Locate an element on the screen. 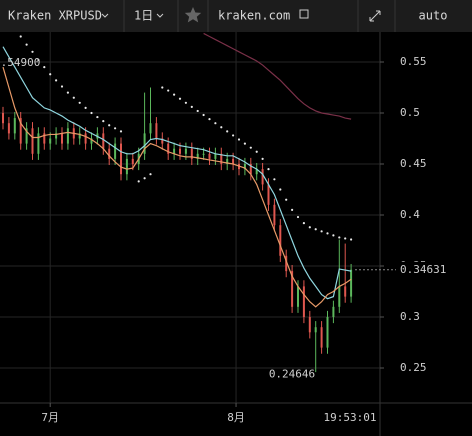 Image resolution: width=472 pixels, height=436 pixels. price-annotation: 0.24646 is located at coordinates (292, 374).